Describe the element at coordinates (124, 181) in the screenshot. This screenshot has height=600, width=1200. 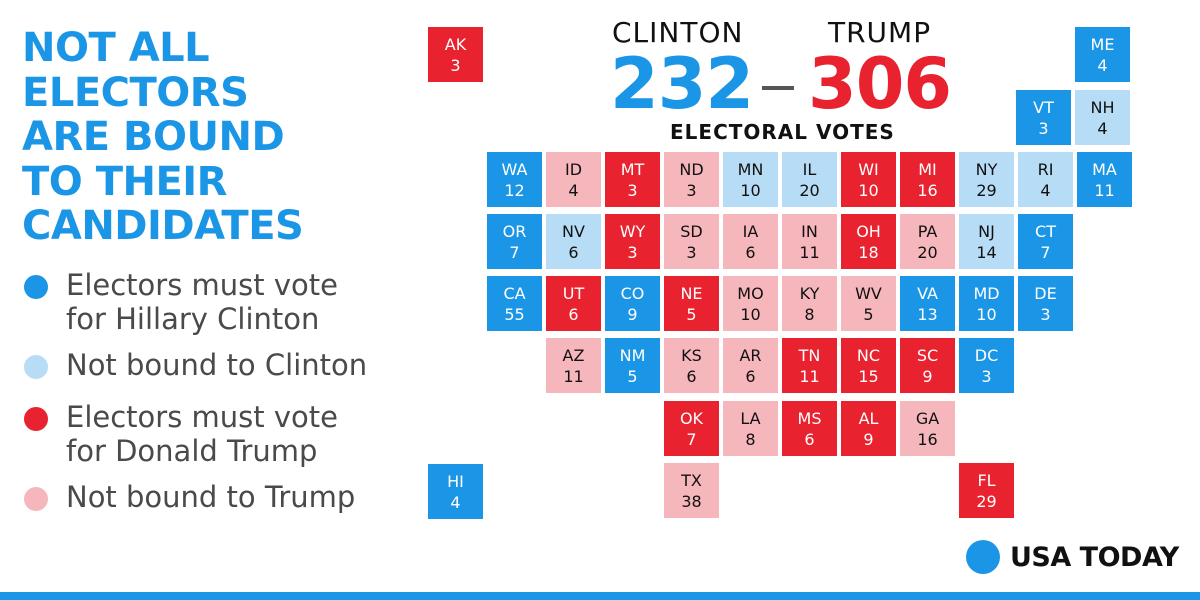
I see `headline-line: TO THEIR` at that location.